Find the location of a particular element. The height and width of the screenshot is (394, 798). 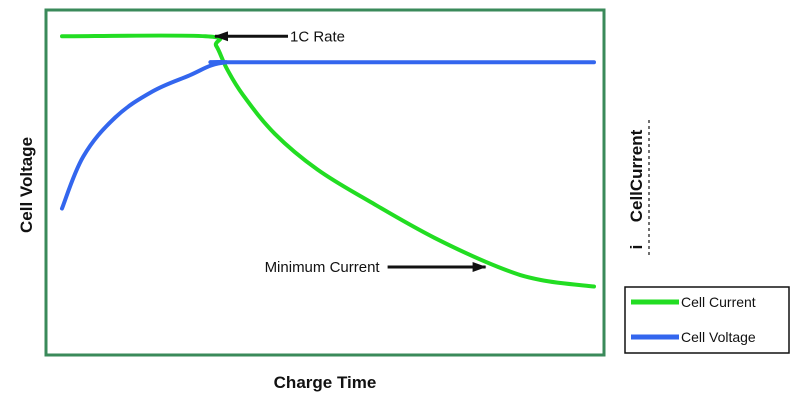

annotation-label: 1C Rate is located at coordinates (317, 36).